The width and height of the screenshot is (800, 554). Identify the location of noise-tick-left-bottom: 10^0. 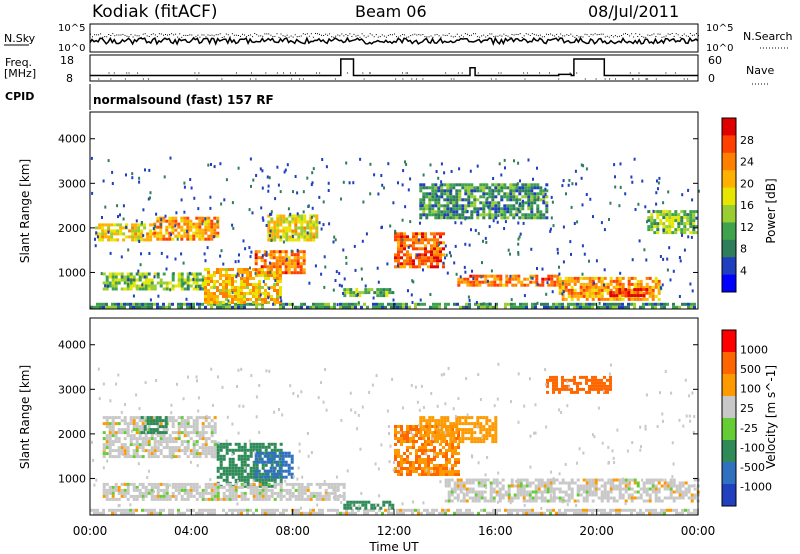
(71, 48).